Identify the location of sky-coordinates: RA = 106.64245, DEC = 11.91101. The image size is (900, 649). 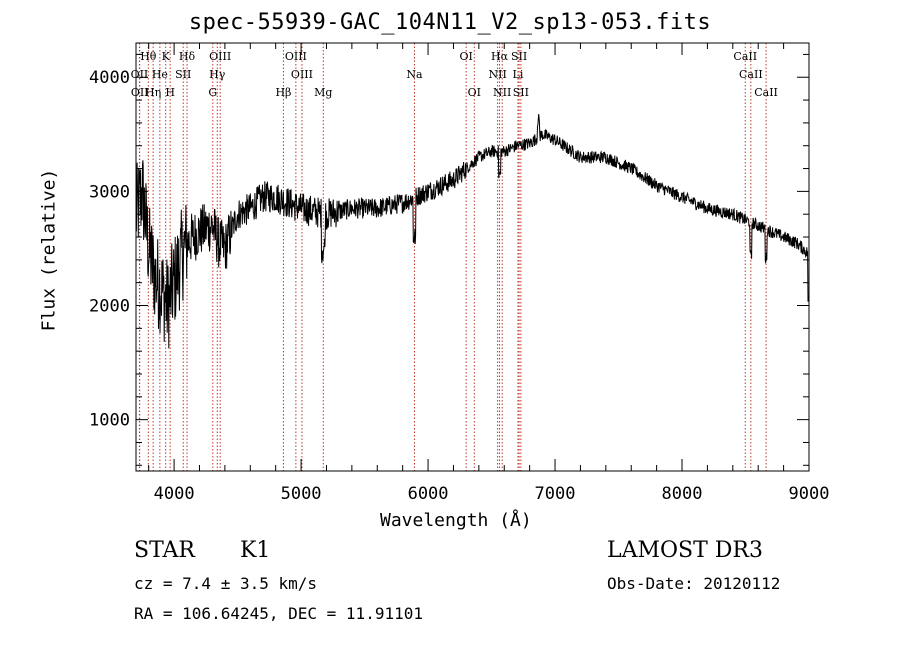
(278, 613).